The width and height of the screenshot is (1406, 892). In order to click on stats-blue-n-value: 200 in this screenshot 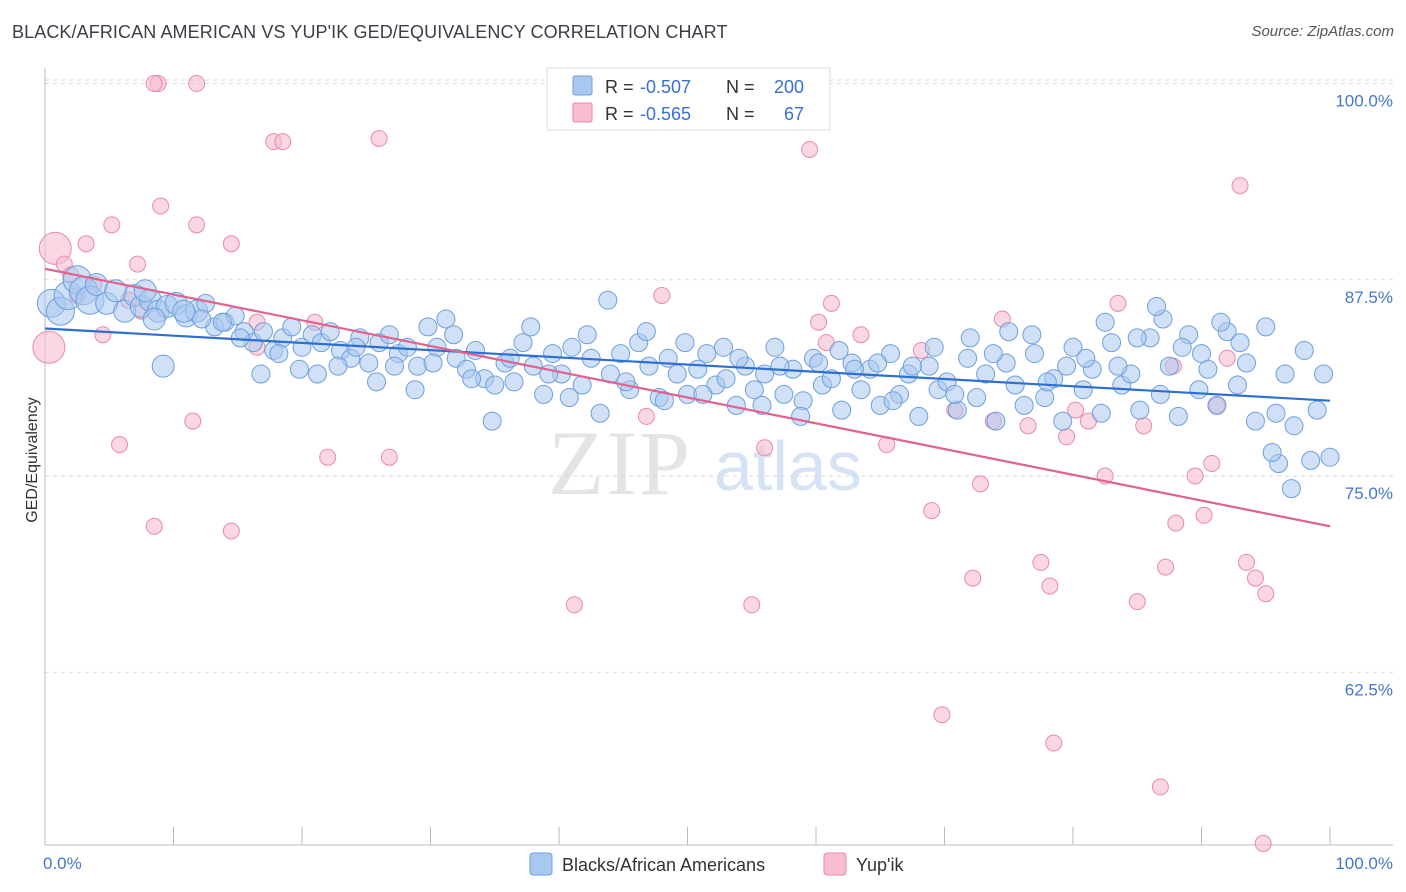, I will do `click(789, 87)`.